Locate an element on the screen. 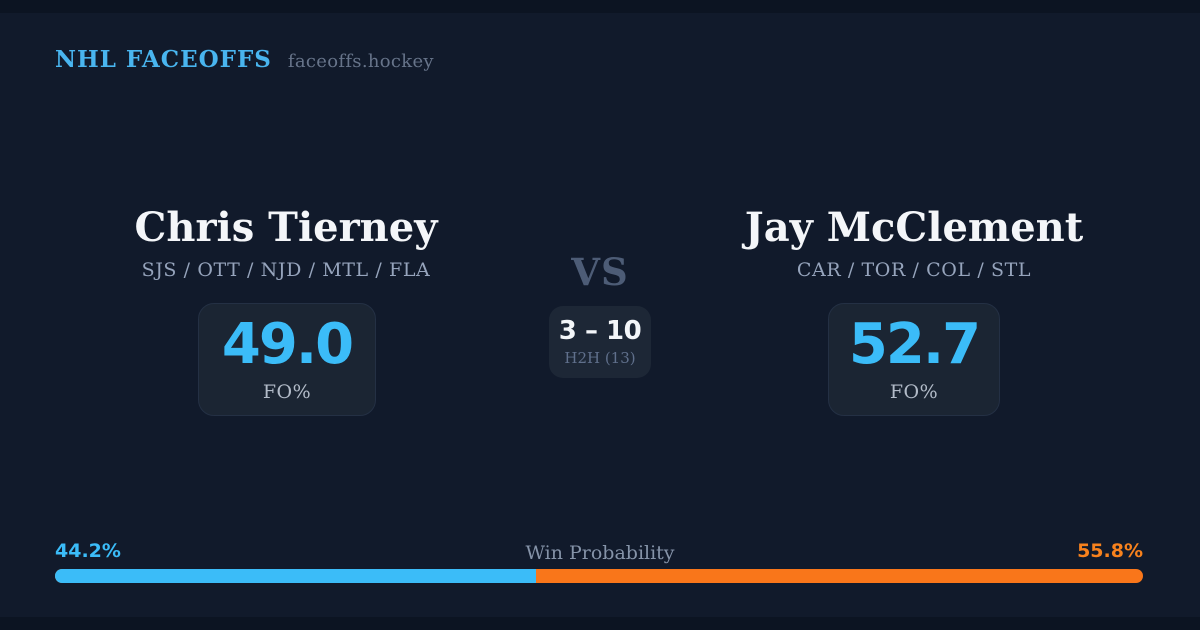 The image size is (1200, 630). player-right-name: Jay McClement is located at coordinates (914, 227).